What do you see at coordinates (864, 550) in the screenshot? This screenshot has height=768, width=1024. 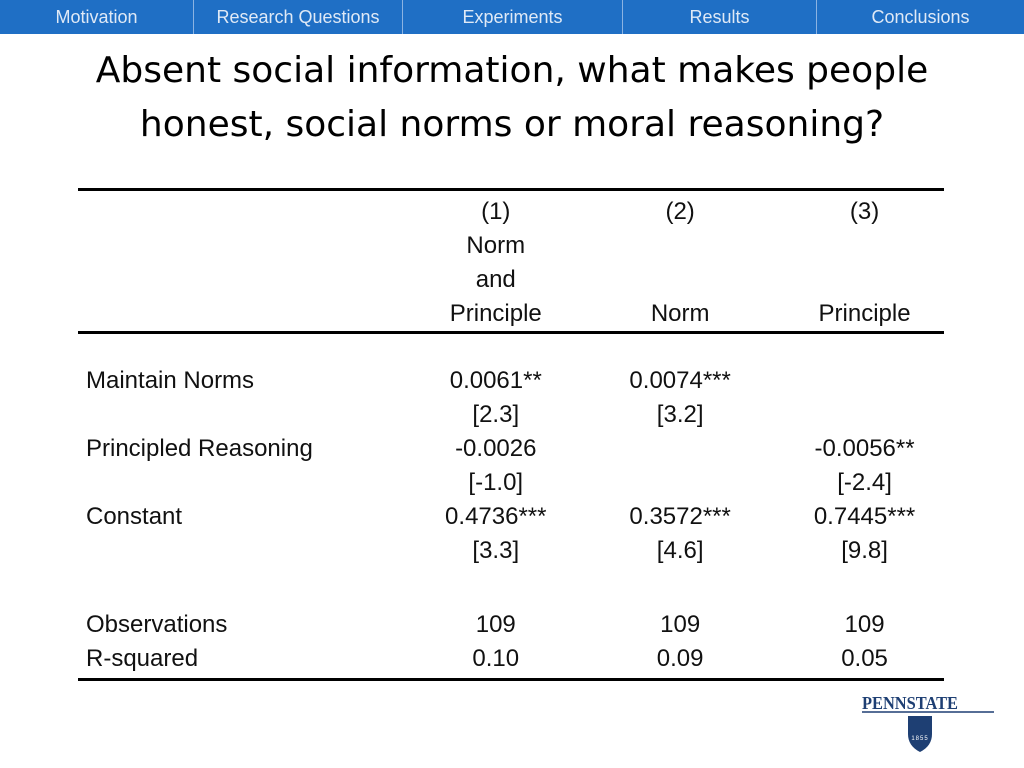 I see `tstat-constant-col-3: [9.8]` at bounding box center [864, 550].